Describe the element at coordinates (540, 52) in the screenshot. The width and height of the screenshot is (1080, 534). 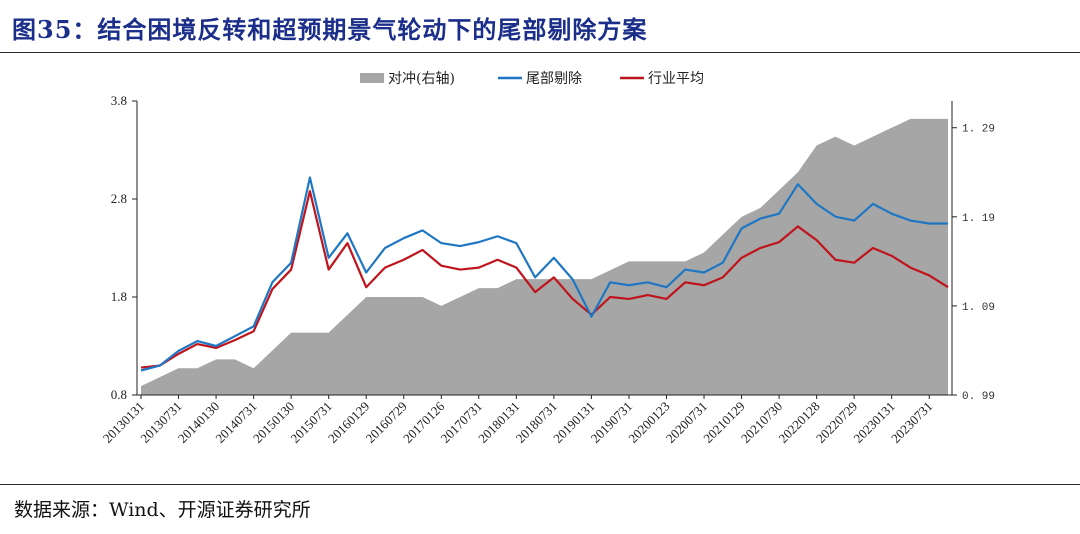
I see `title-divider` at that location.